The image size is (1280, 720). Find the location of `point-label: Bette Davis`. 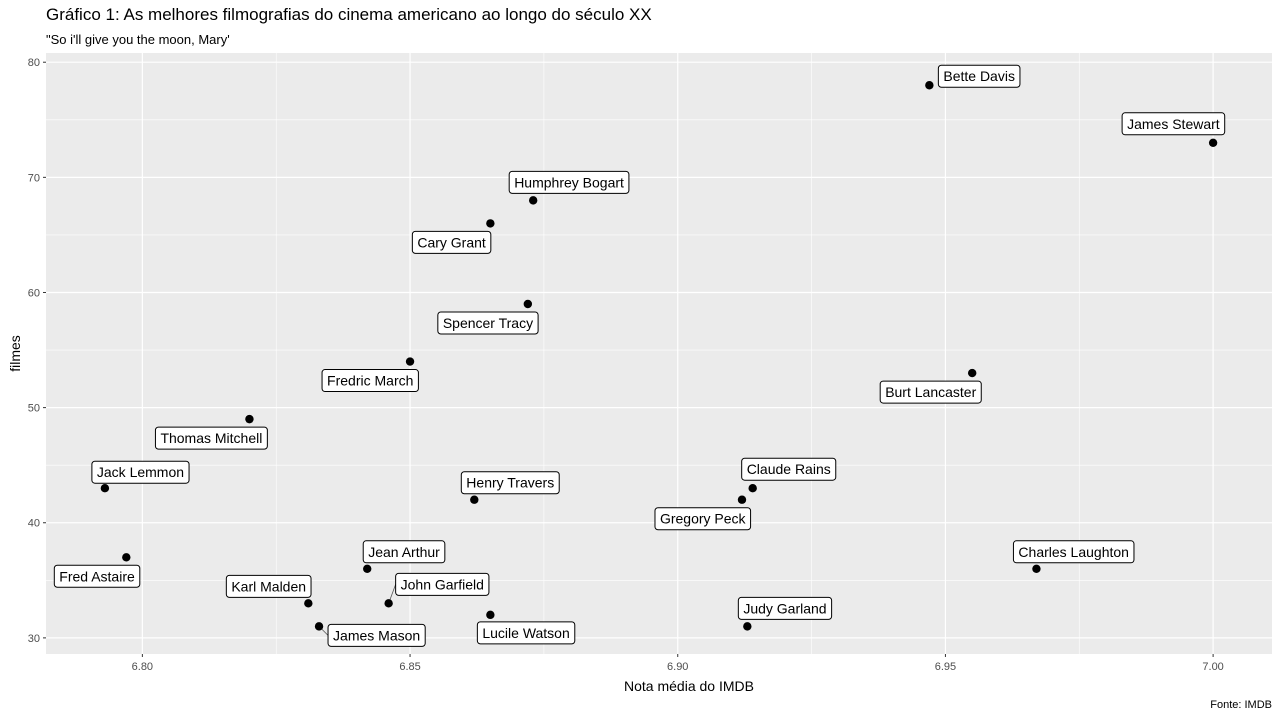

point-label: Bette Davis is located at coordinates (979, 76).